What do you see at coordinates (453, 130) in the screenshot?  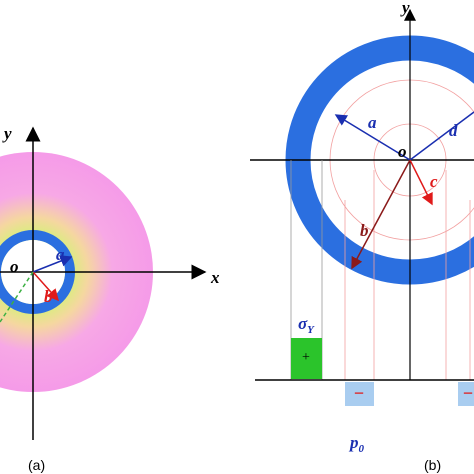 I see `d-label: d` at bounding box center [453, 130].